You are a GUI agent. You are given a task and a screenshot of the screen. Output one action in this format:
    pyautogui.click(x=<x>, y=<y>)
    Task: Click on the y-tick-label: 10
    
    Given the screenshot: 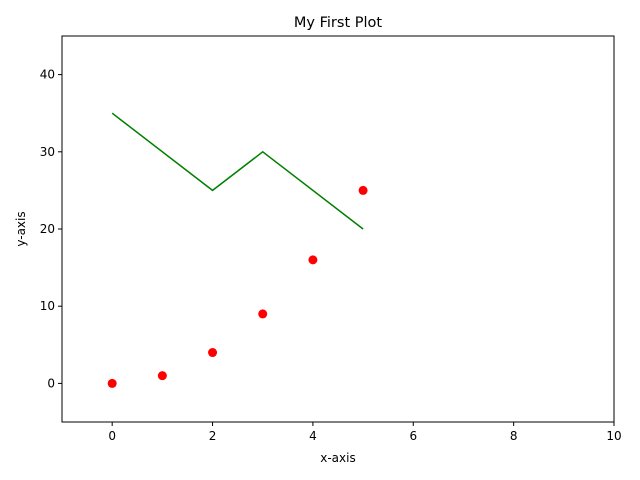 What is the action you would take?
    pyautogui.click(x=47, y=306)
    